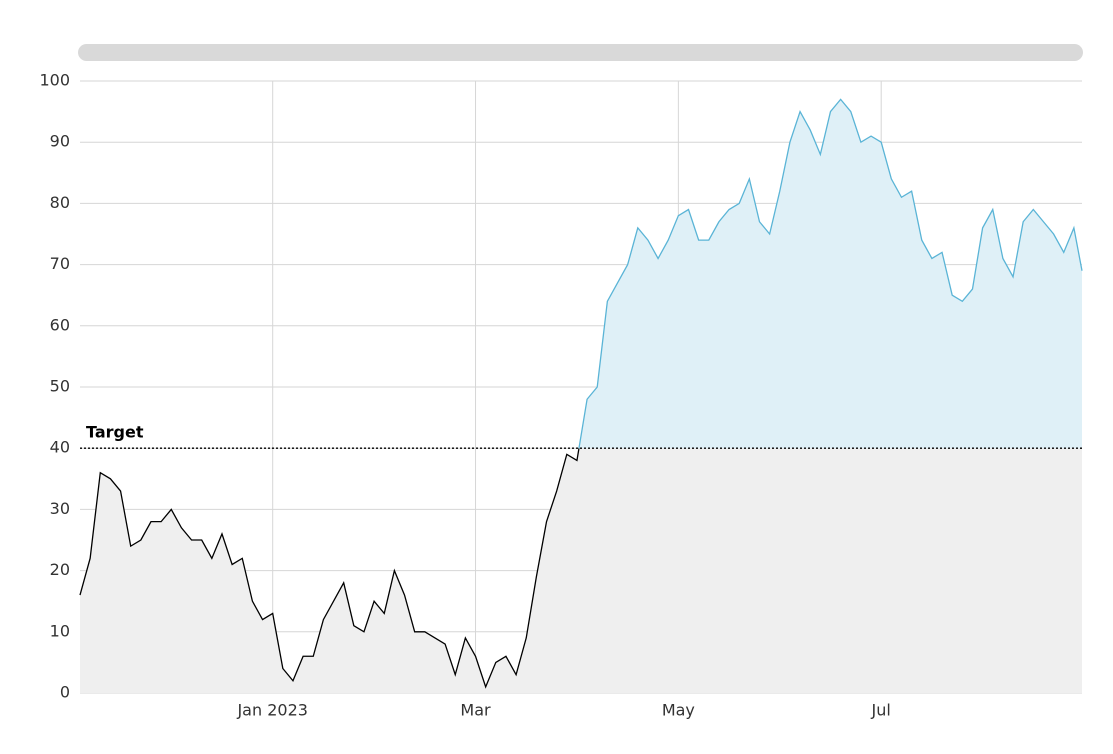 The image size is (1113, 754). What do you see at coordinates (115, 432) in the screenshot?
I see `threshold-label: Target` at bounding box center [115, 432].